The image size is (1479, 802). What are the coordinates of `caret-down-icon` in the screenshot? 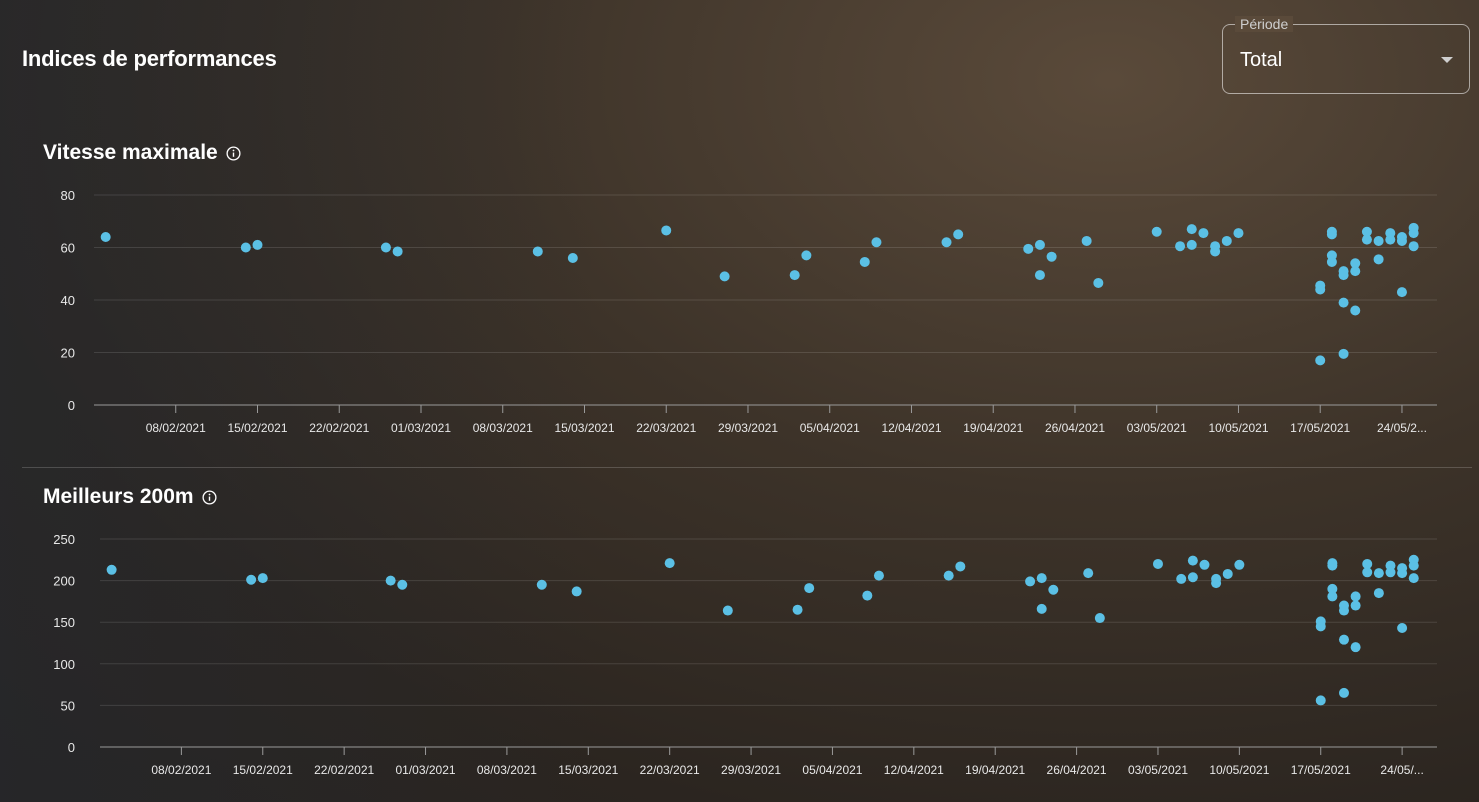 It's located at (1447, 60).